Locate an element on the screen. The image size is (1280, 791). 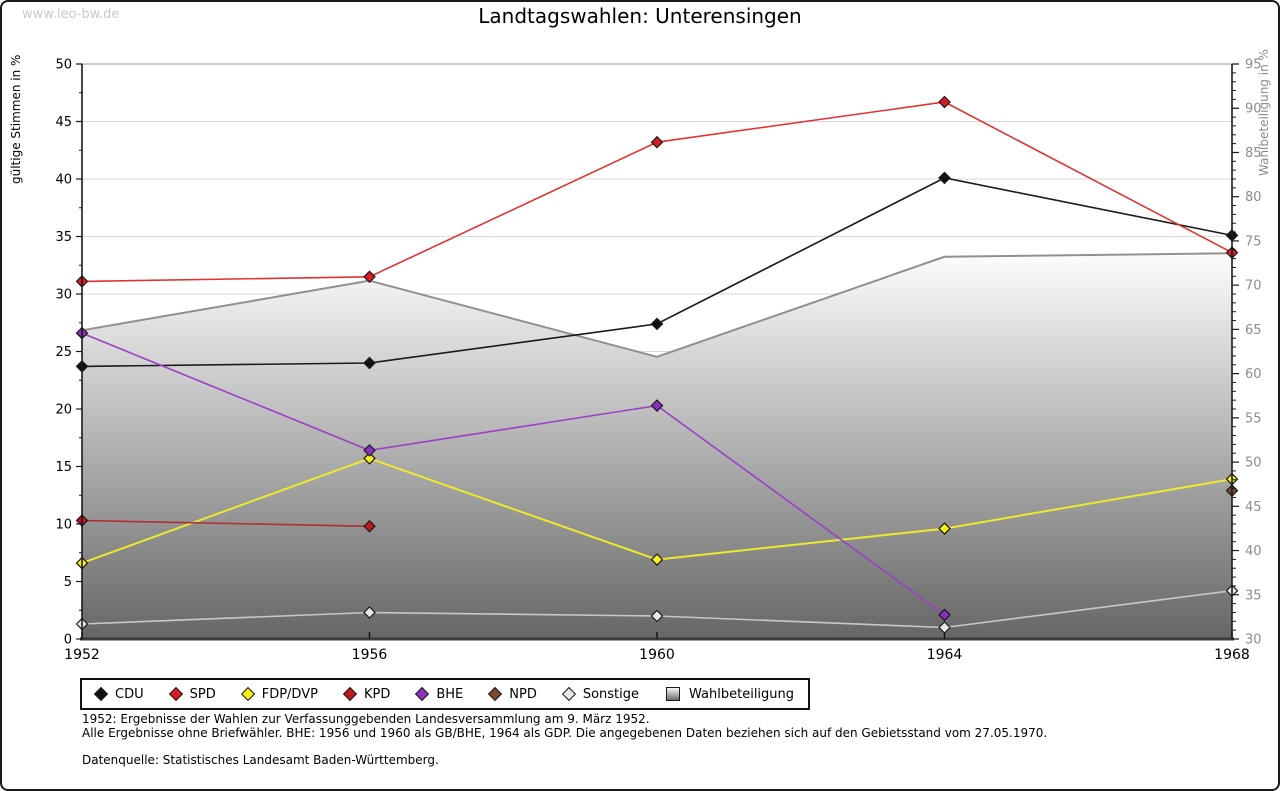
left-tick-label-30: 30 is located at coordinates (63, 295).